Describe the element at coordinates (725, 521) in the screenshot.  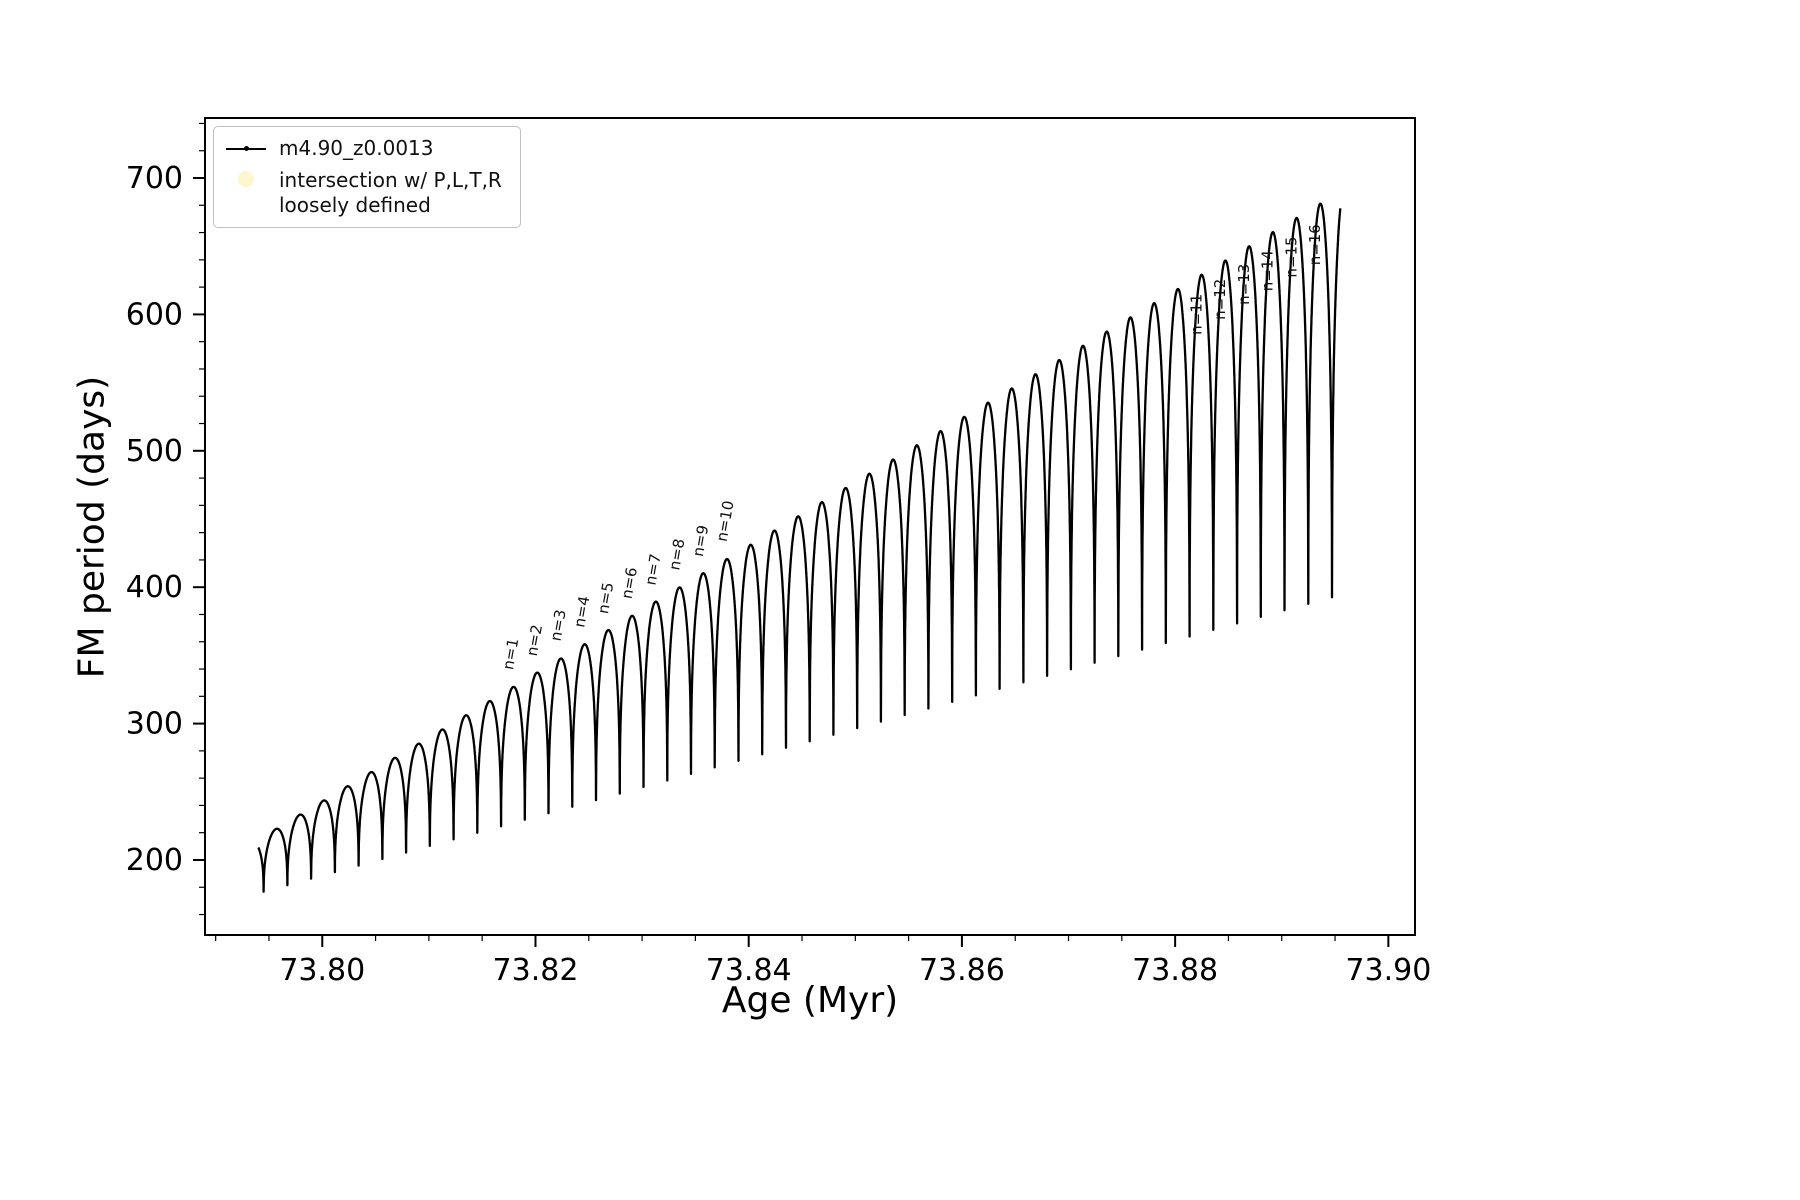
I see `annotation-n-10: n=10` at that location.